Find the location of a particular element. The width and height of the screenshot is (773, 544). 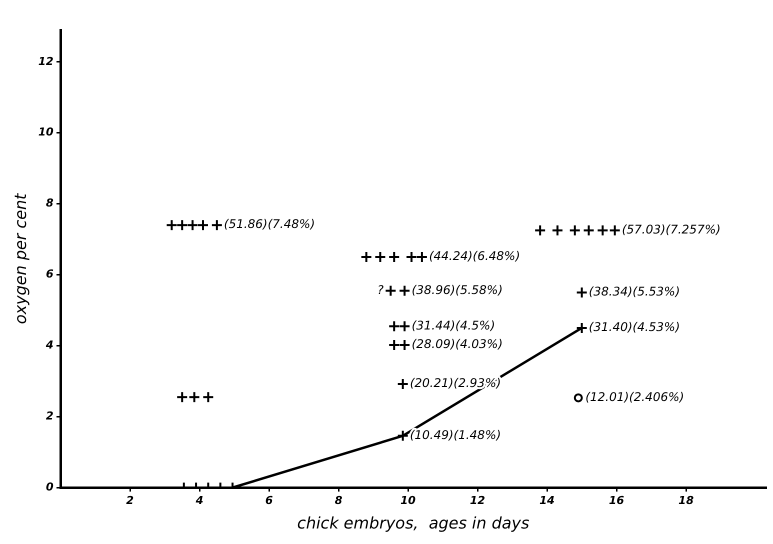

annotation: (10.49)(1.48%) is located at coordinates (456, 435).